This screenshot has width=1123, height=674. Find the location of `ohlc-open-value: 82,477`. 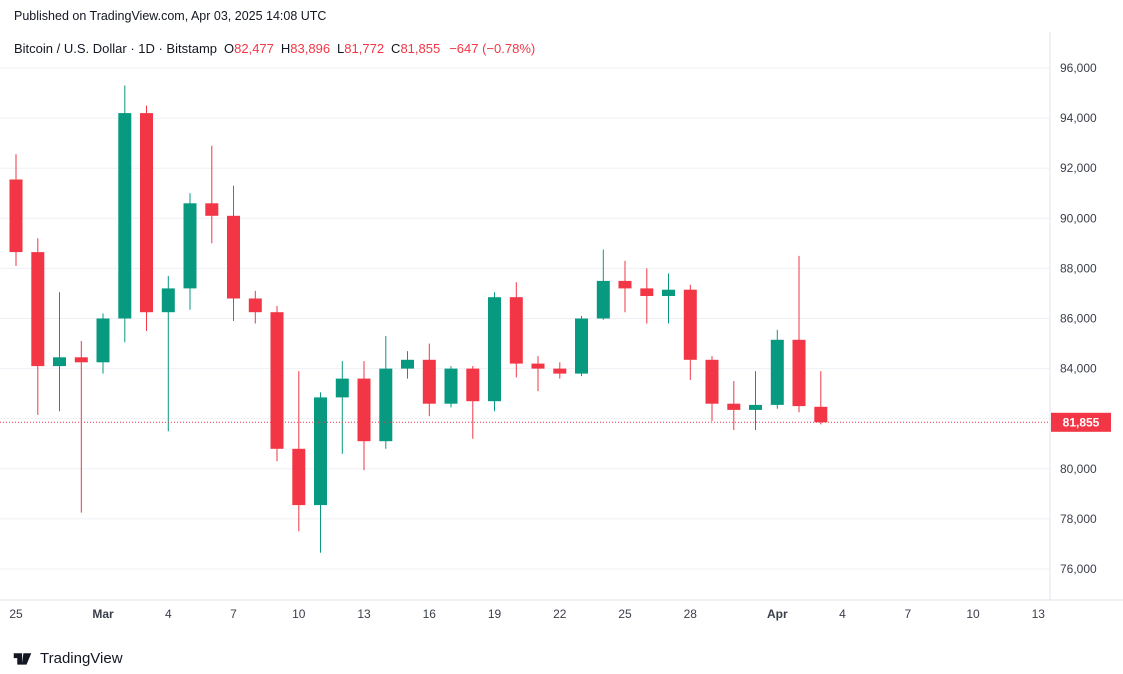

ohlc-open-value: 82,477 is located at coordinates (254, 48).